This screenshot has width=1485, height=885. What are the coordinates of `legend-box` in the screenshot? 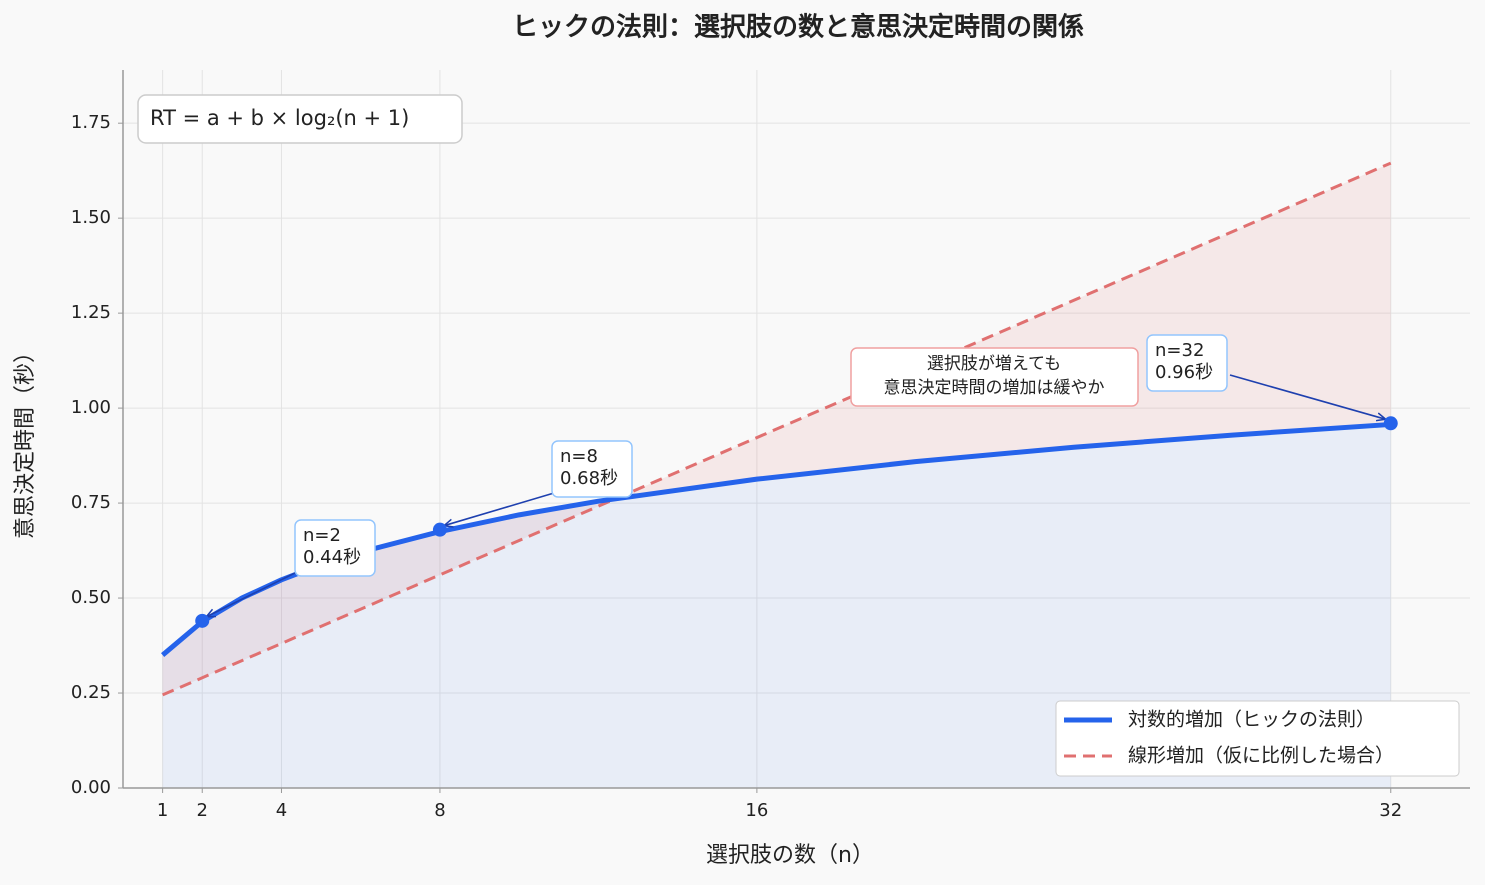 It's located at (1257, 738).